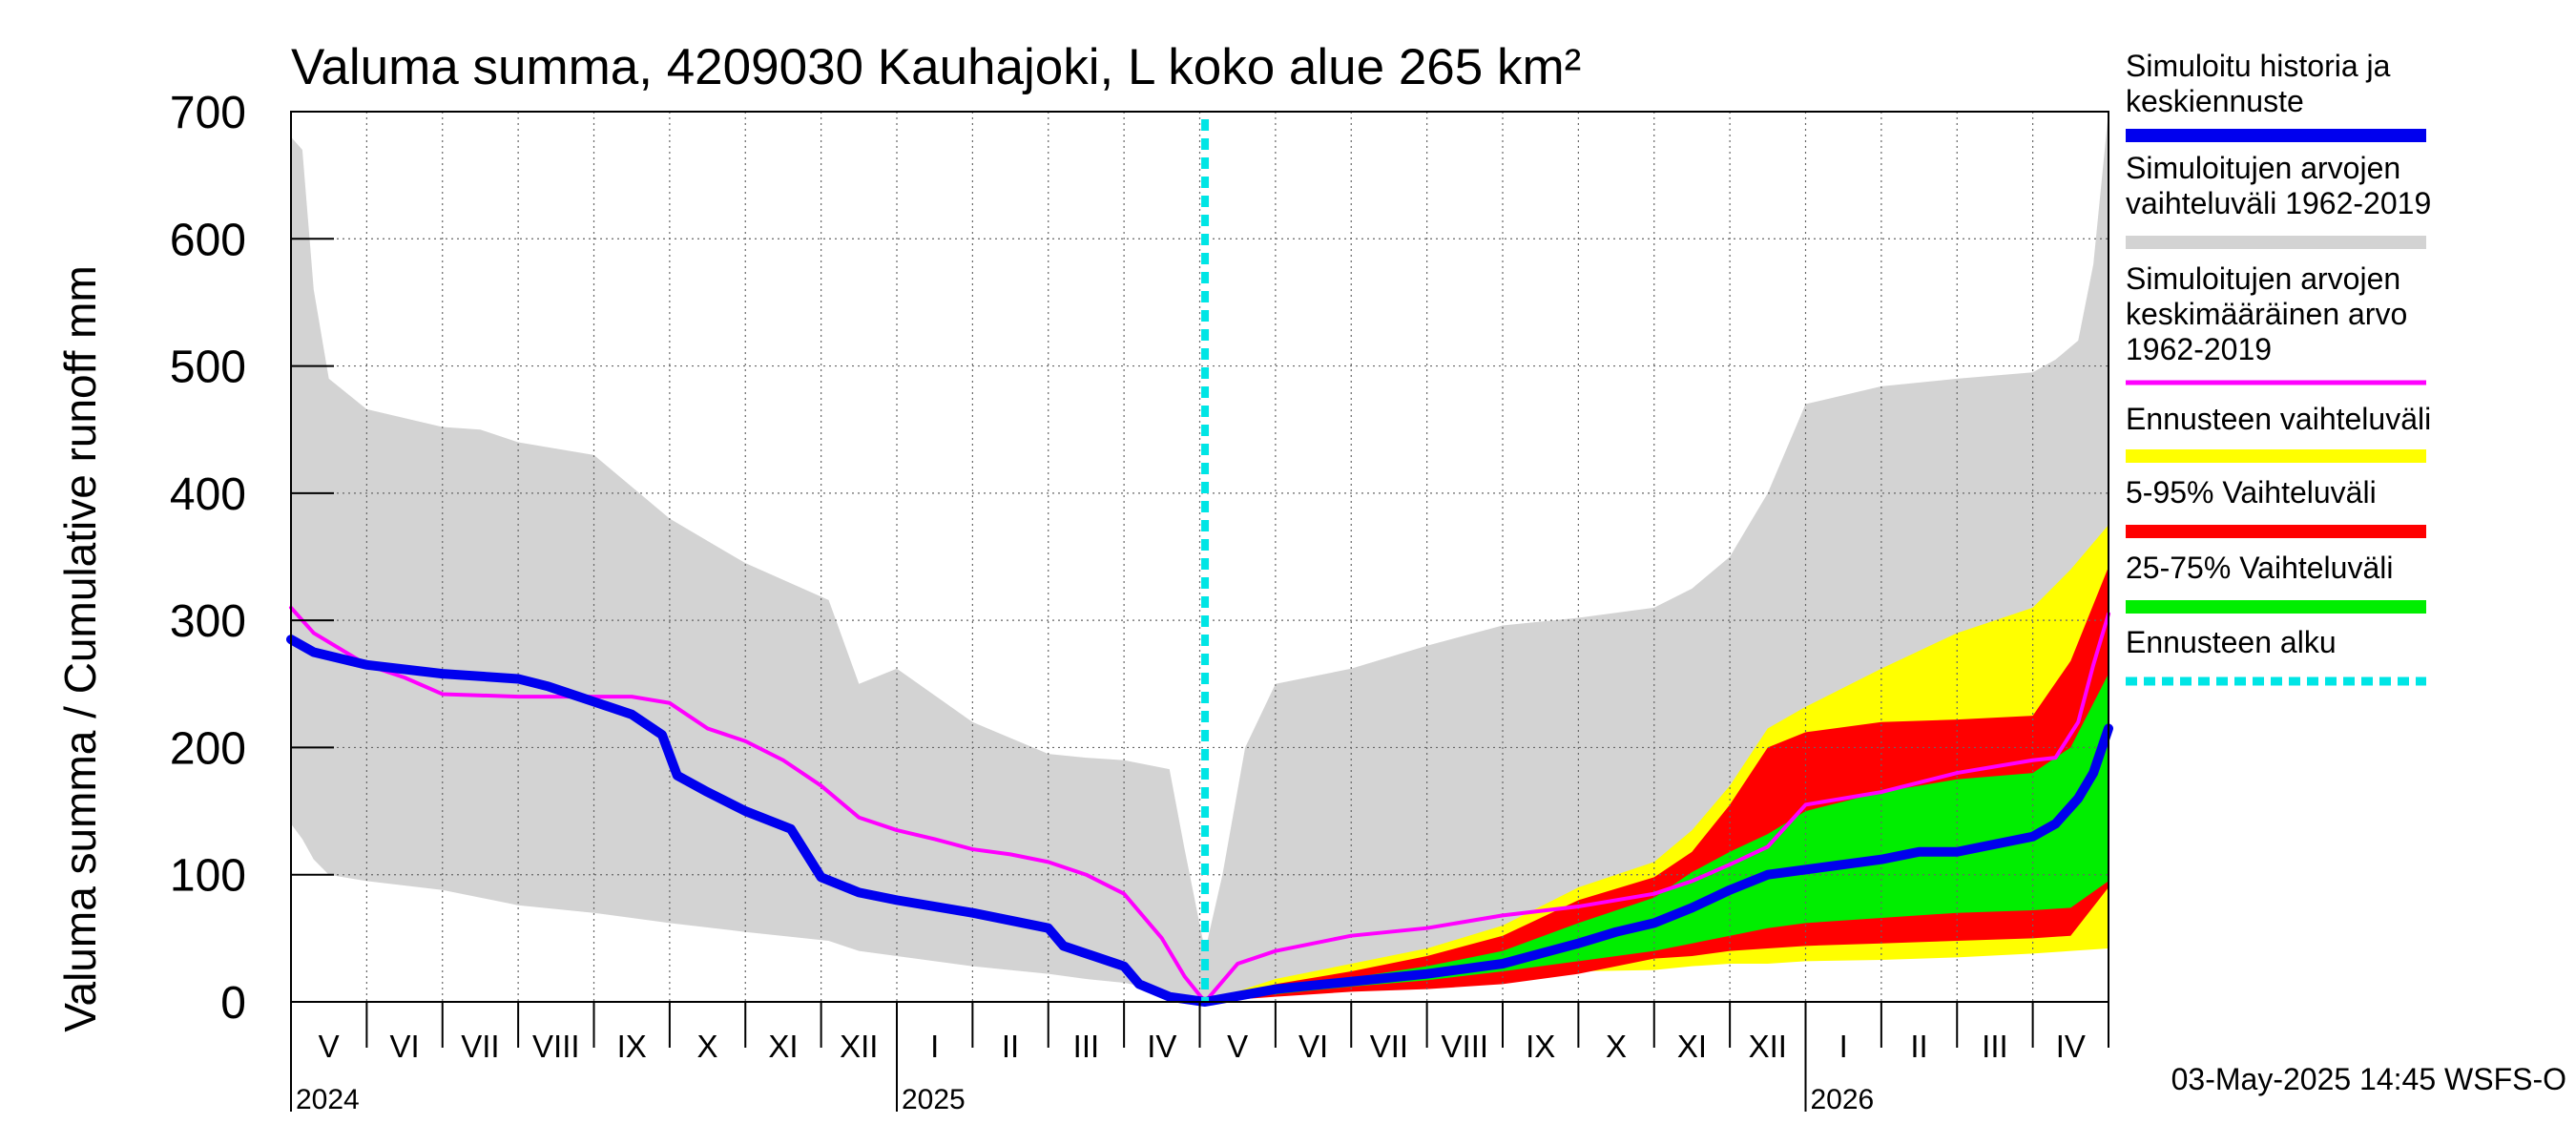  Describe the element at coordinates (1657, 838) in the screenshot. I see `band-25-75-vaihteluv-li` at that location.